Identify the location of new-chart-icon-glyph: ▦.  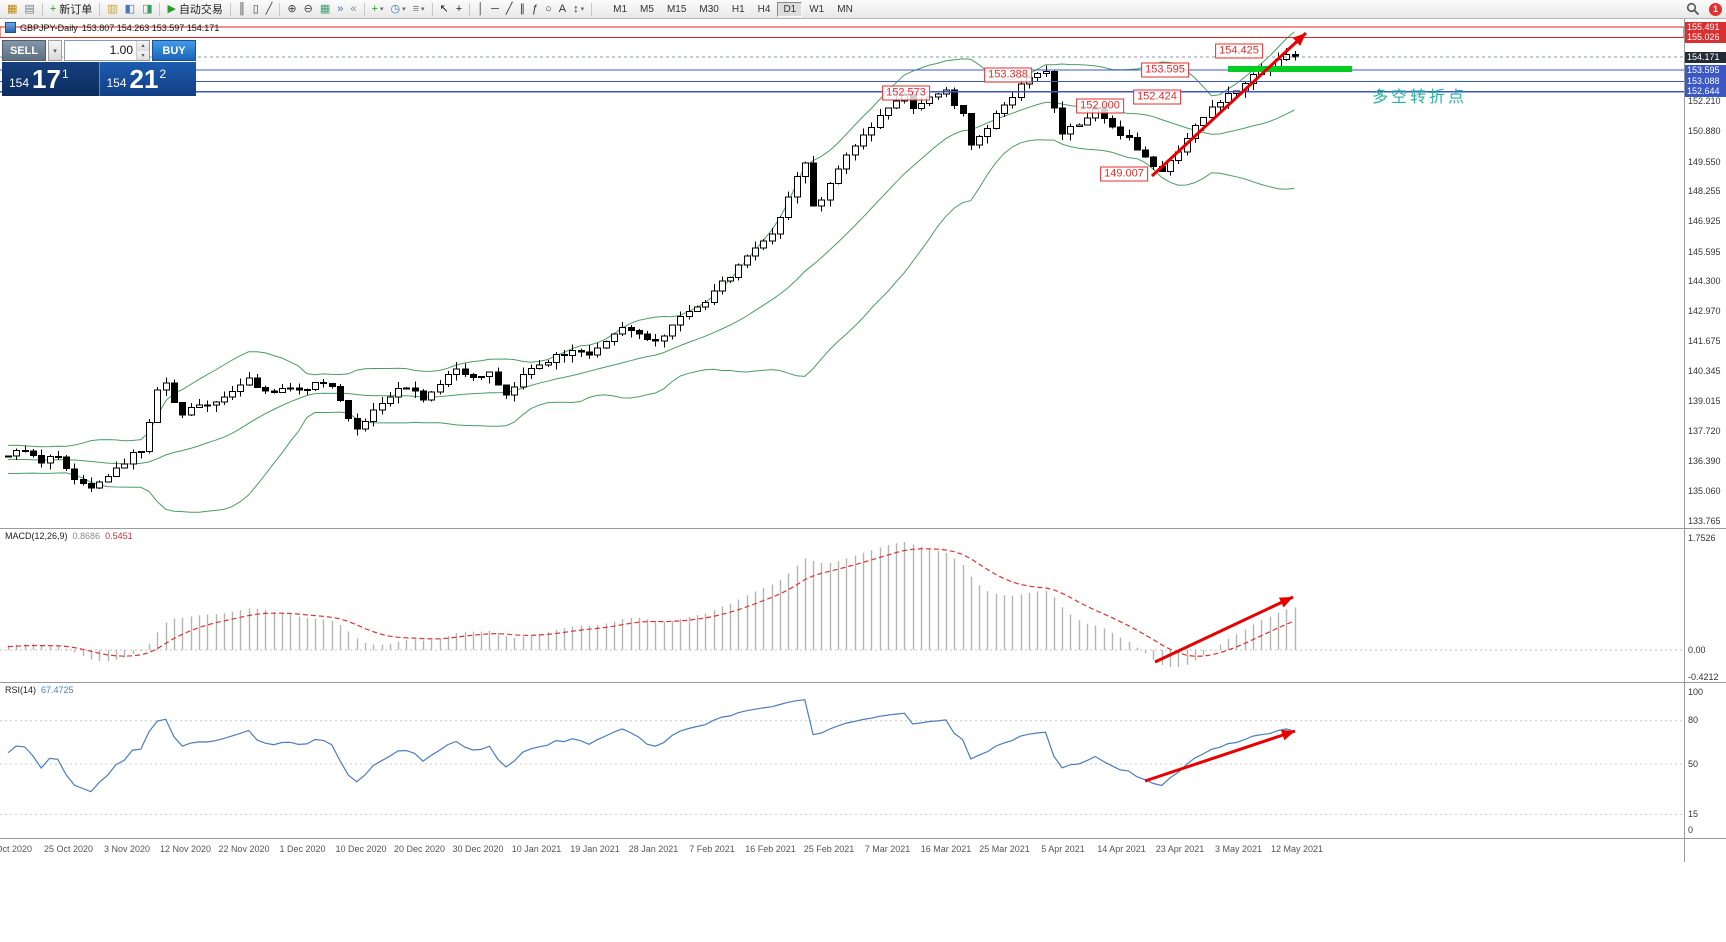
(12, 9).